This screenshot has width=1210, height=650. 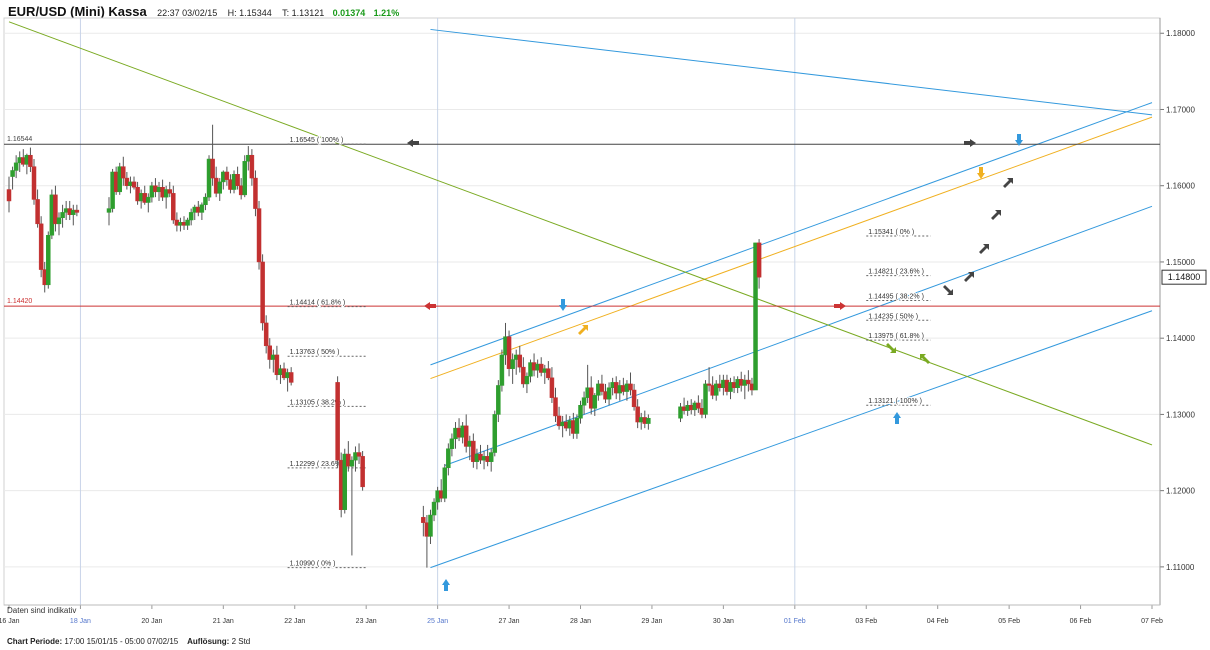 I want to click on last-price-label: 1.14800, so click(x=1184, y=277).